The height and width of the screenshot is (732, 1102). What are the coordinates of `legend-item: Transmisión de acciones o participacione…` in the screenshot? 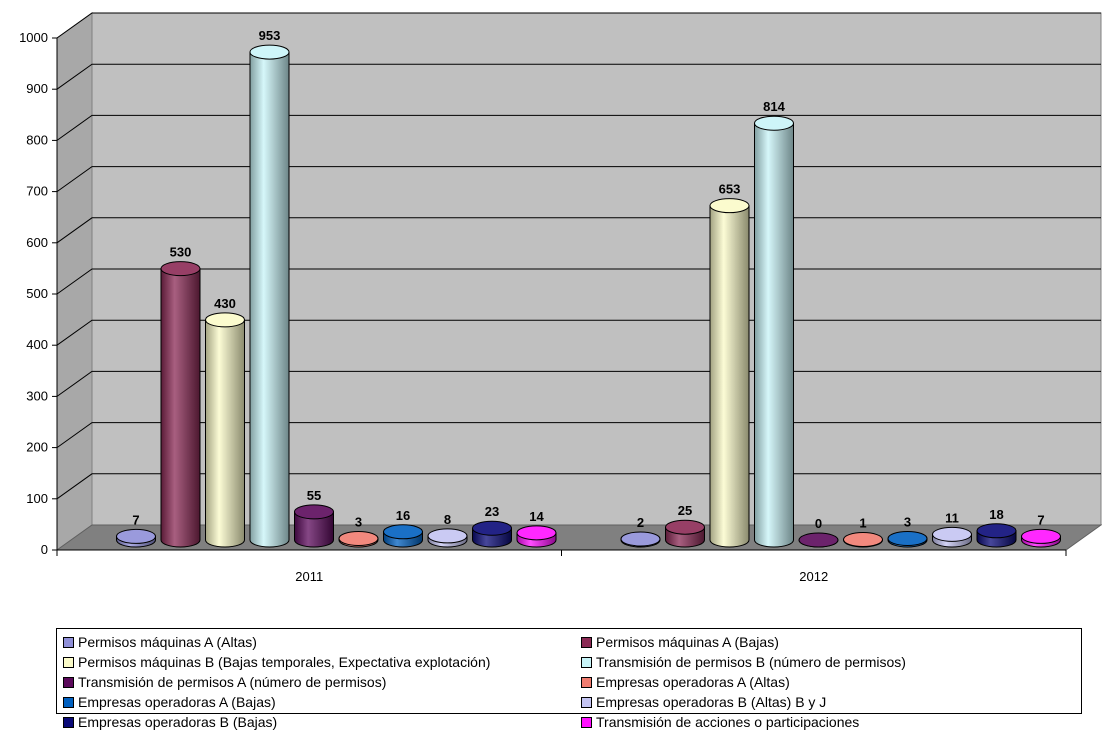 It's located at (831, 722).